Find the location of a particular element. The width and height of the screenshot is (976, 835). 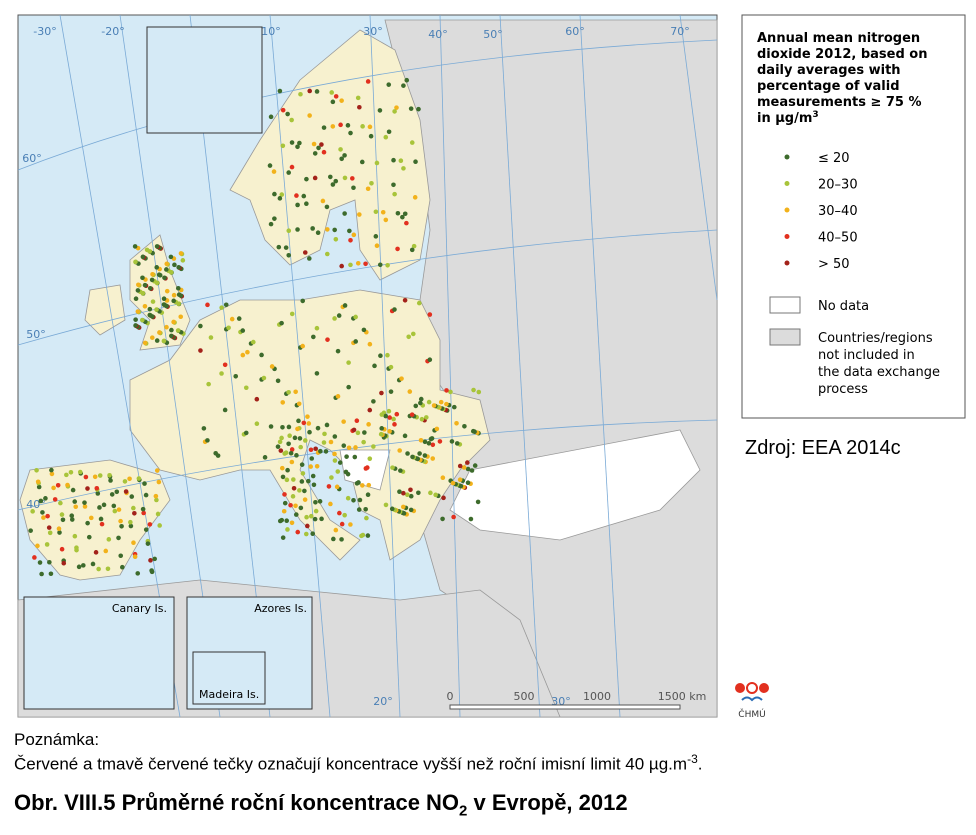

scale-label: 500 is located at coordinates (524, 696).